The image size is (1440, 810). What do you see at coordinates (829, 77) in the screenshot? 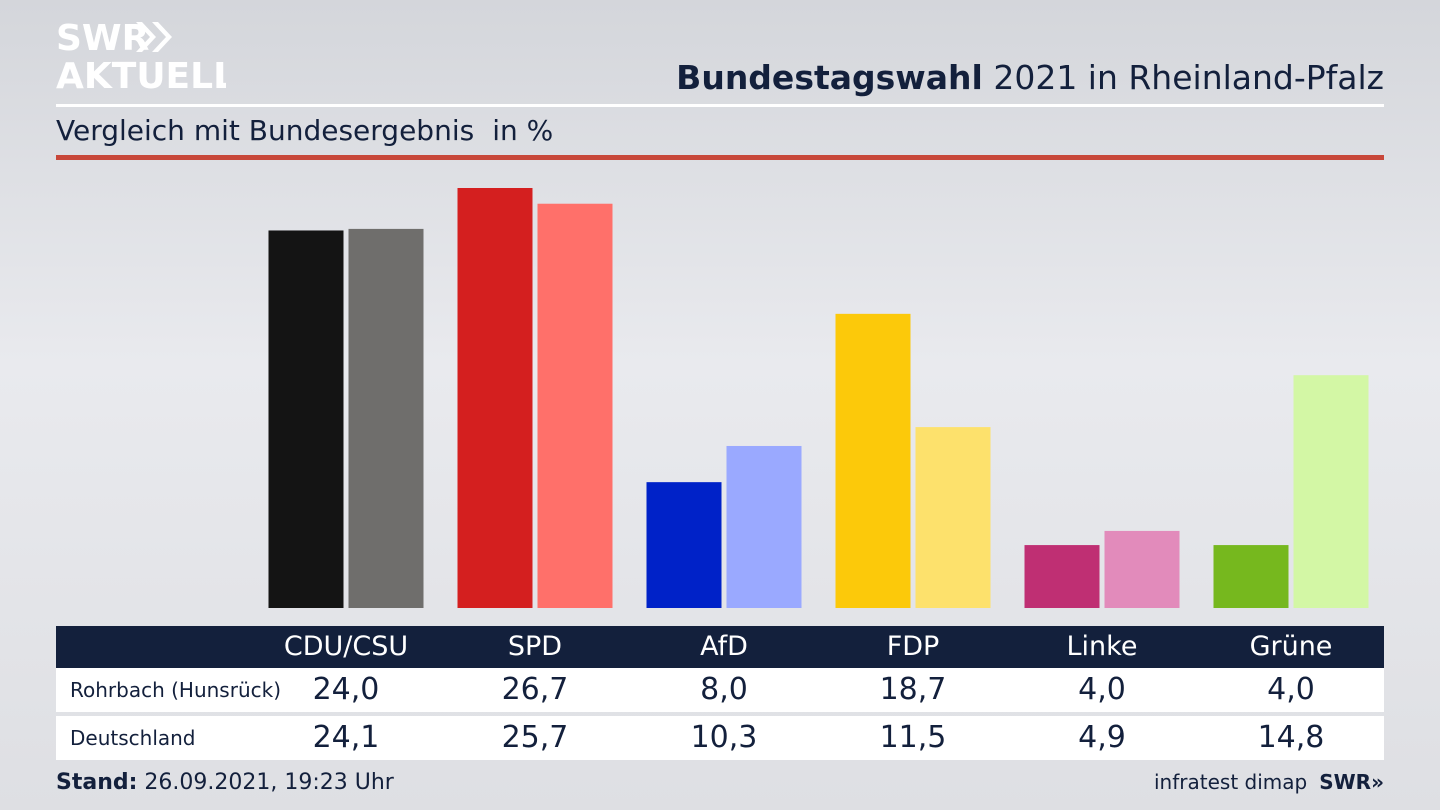
I see `title-bold: Bundestagswahl` at bounding box center [829, 77].